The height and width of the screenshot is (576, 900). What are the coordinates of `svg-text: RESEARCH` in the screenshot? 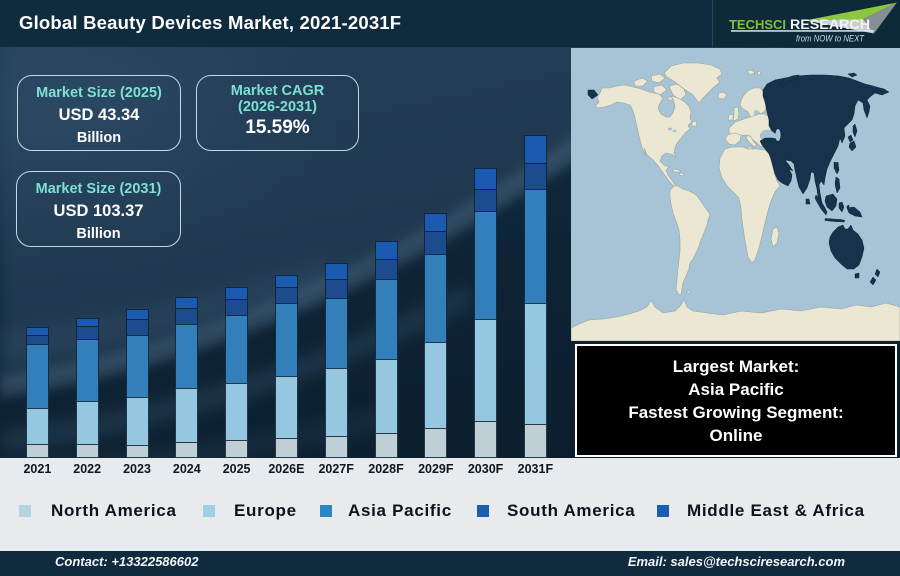 It's located at (830, 24).